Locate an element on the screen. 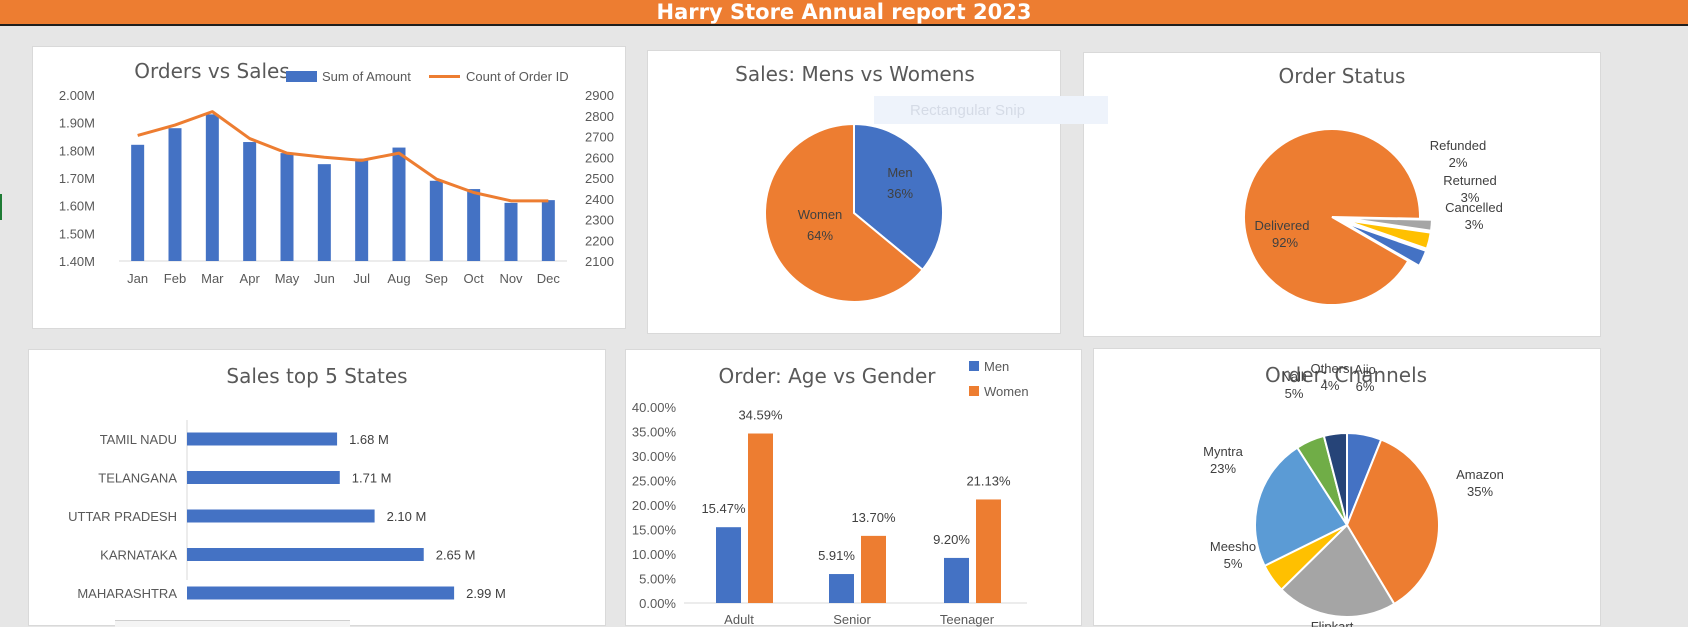 This screenshot has width=1688, height=627. status-label: Returned is located at coordinates (1469, 180).